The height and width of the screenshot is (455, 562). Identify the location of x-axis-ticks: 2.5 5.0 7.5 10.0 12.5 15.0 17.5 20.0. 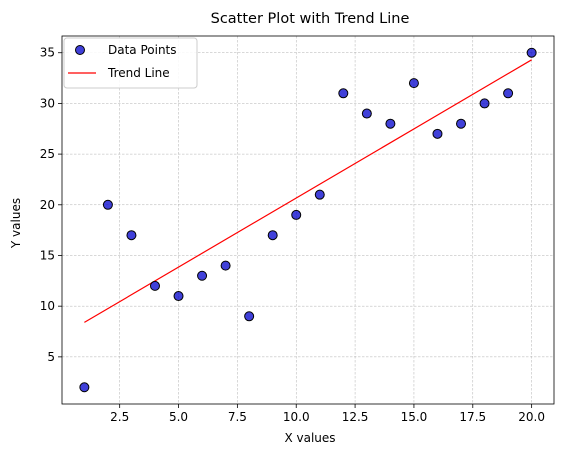
(327, 414).